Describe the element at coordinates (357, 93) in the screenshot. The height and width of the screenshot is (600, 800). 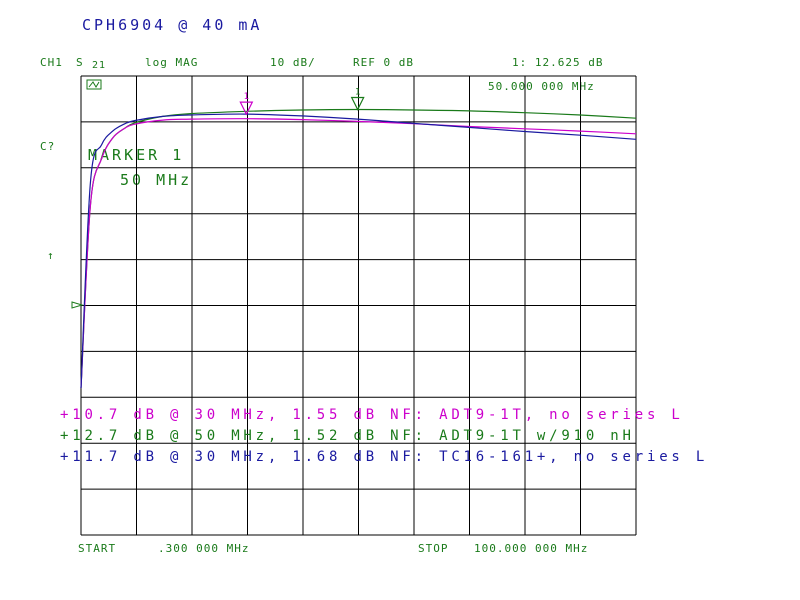
I see `marker-label-2: 1` at that location.